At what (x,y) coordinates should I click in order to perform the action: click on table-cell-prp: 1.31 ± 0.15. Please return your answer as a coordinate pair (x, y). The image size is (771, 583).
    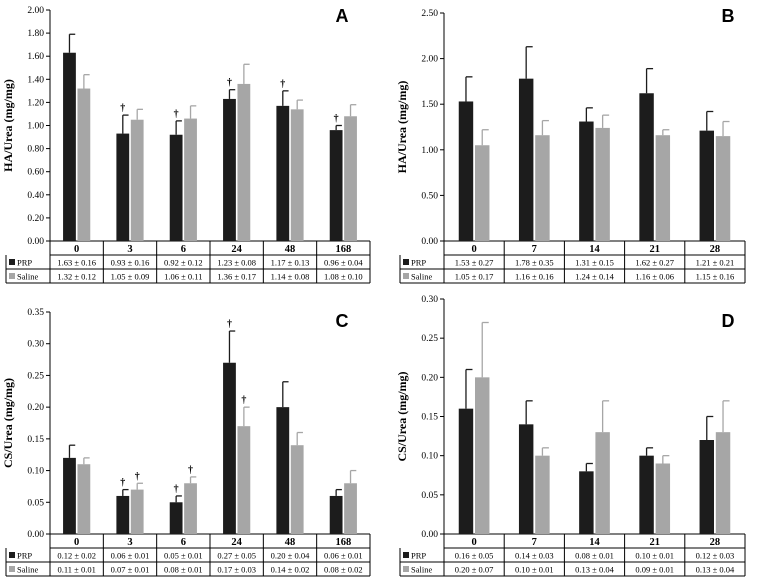
    Looking at the image, I should click on (594, 263).